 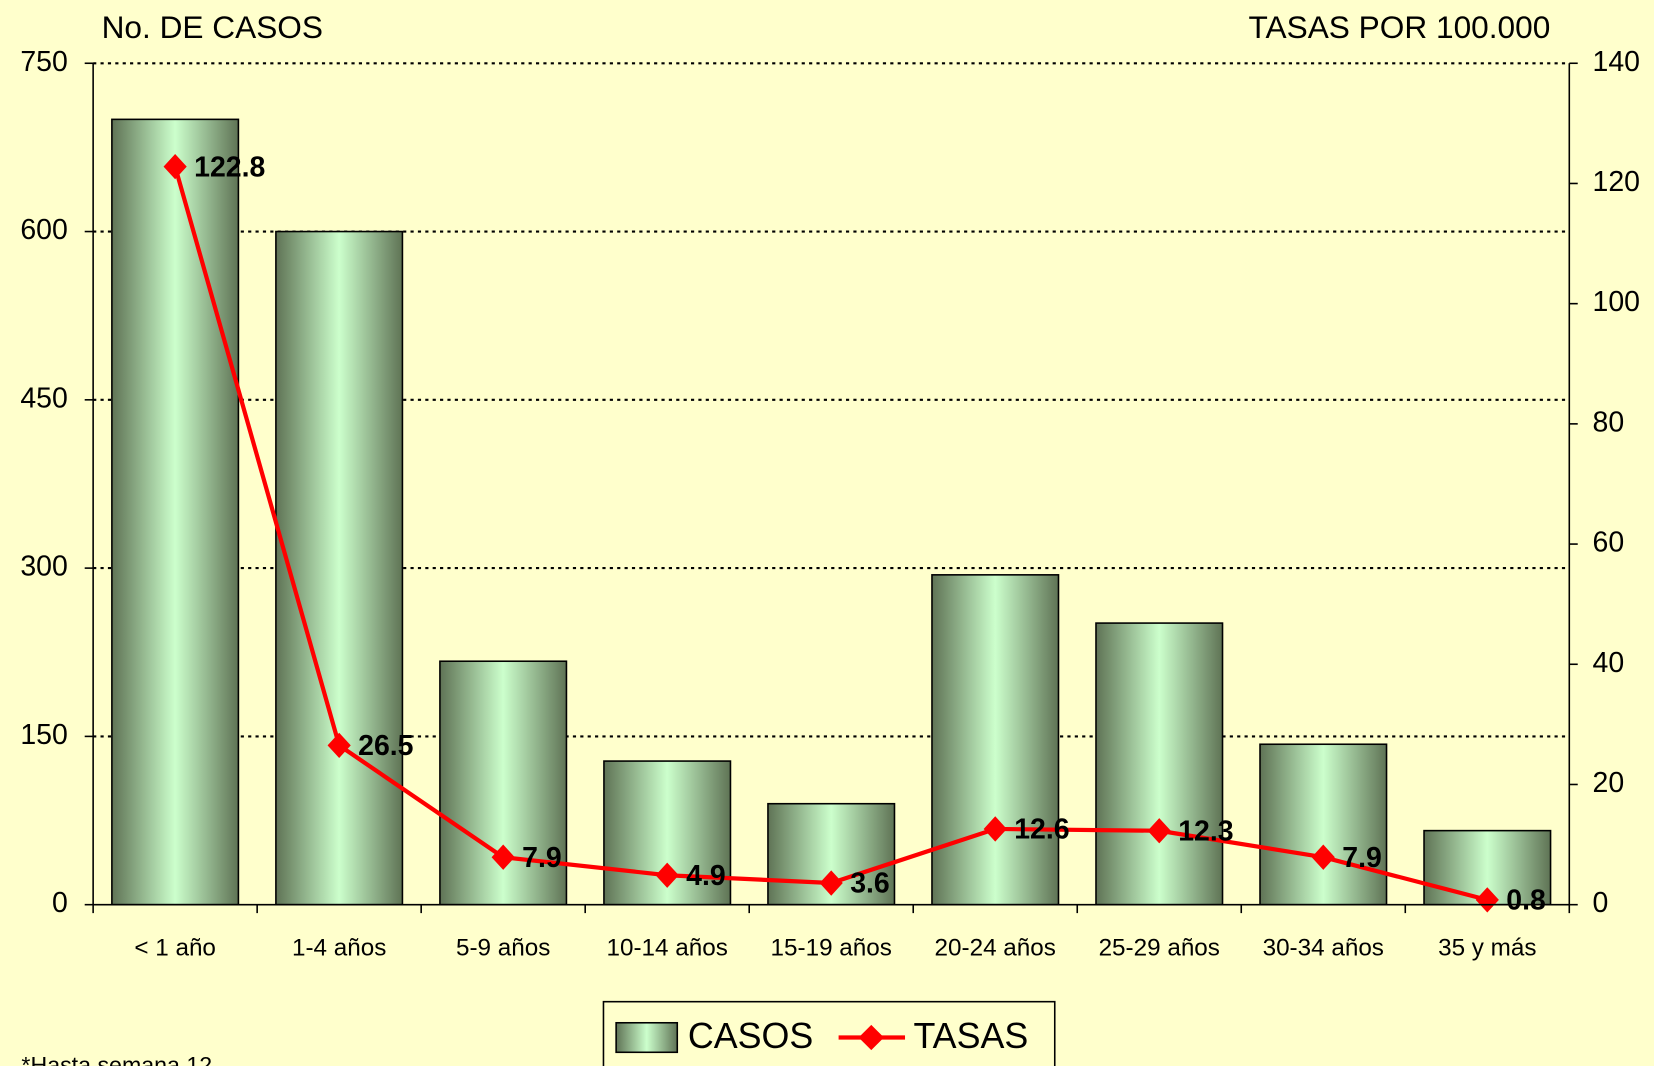 I want to click on x-tick-label: 25-29 años, so click(x=1159, y=947).